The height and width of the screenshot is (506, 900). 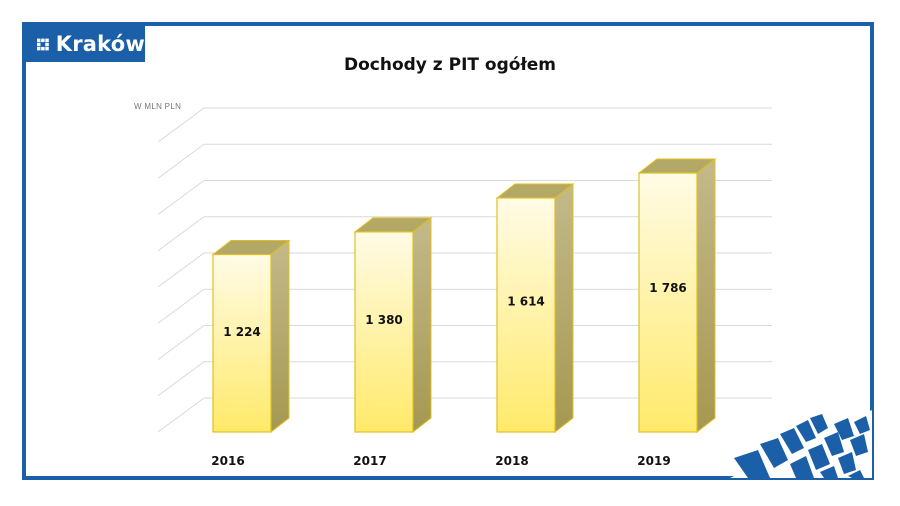 What do you see at coordinates (100, 44) in the screenshot?
I see `logo-text: Kraków` at bounding box center [100, 44].